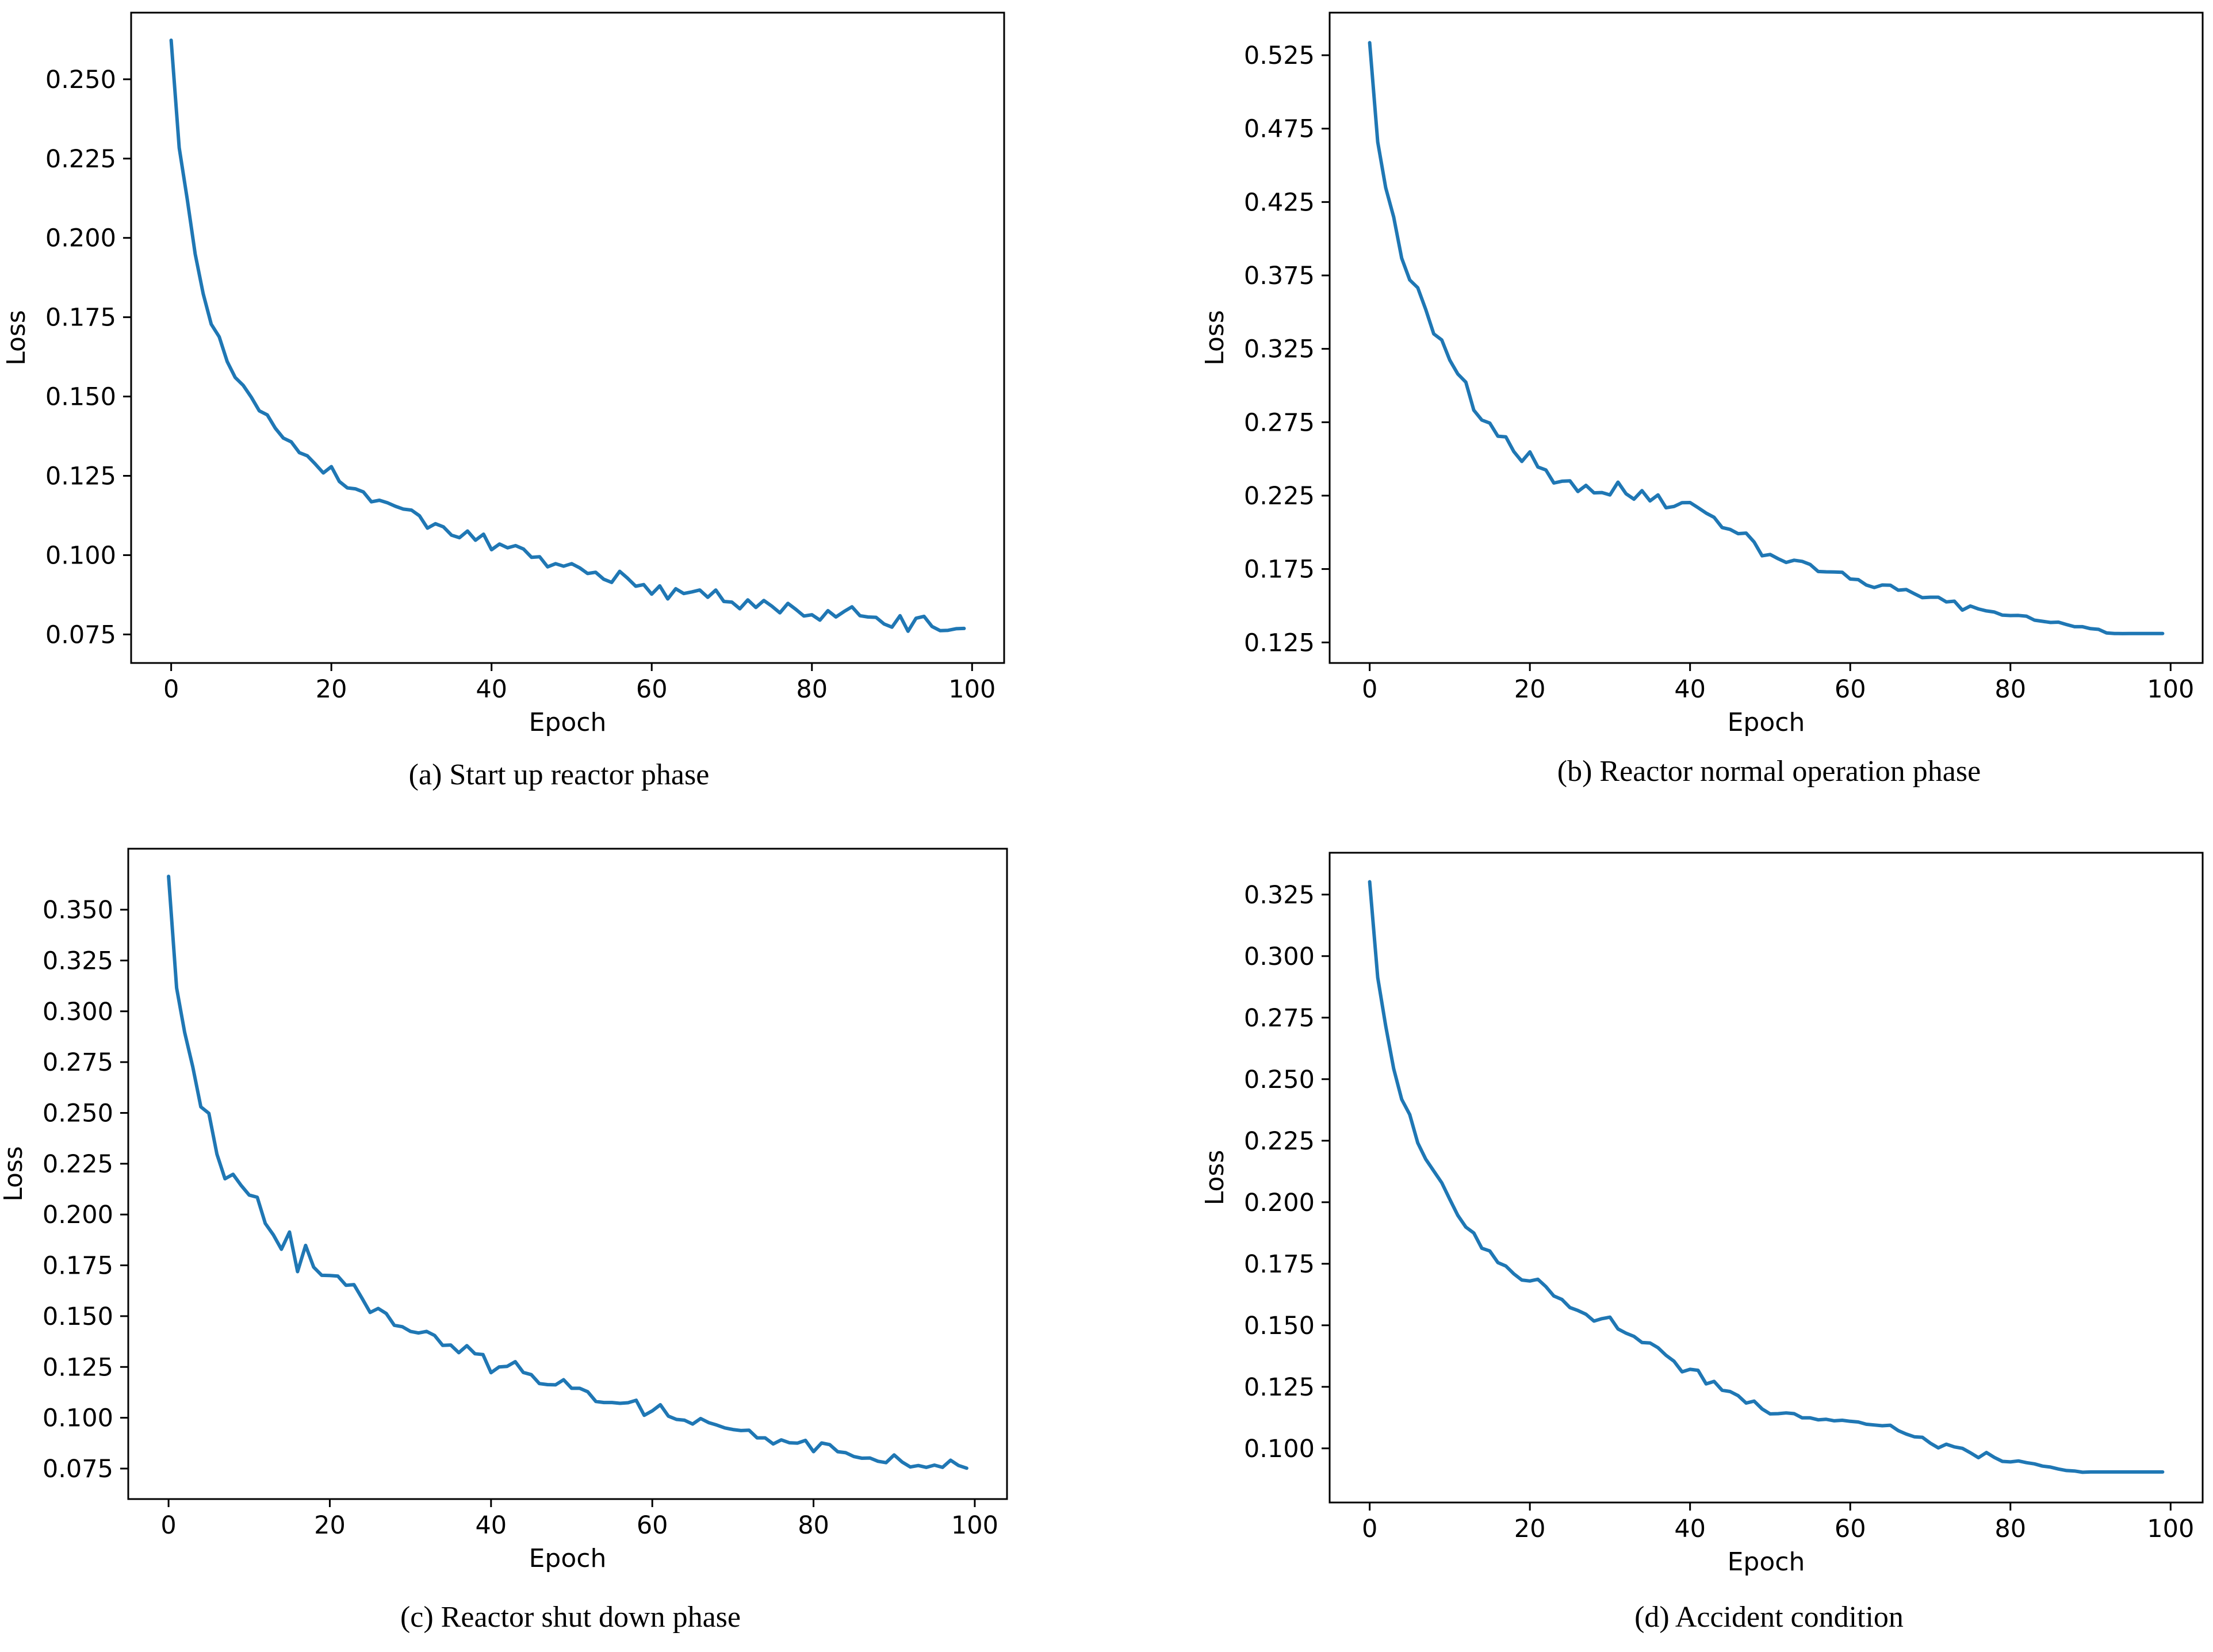 The width and height of the screenshot is (2213, 1652). Describe the element at coordinates (78, 911) in the screenshot. I see `y-tick-label: 0.350` at that location.